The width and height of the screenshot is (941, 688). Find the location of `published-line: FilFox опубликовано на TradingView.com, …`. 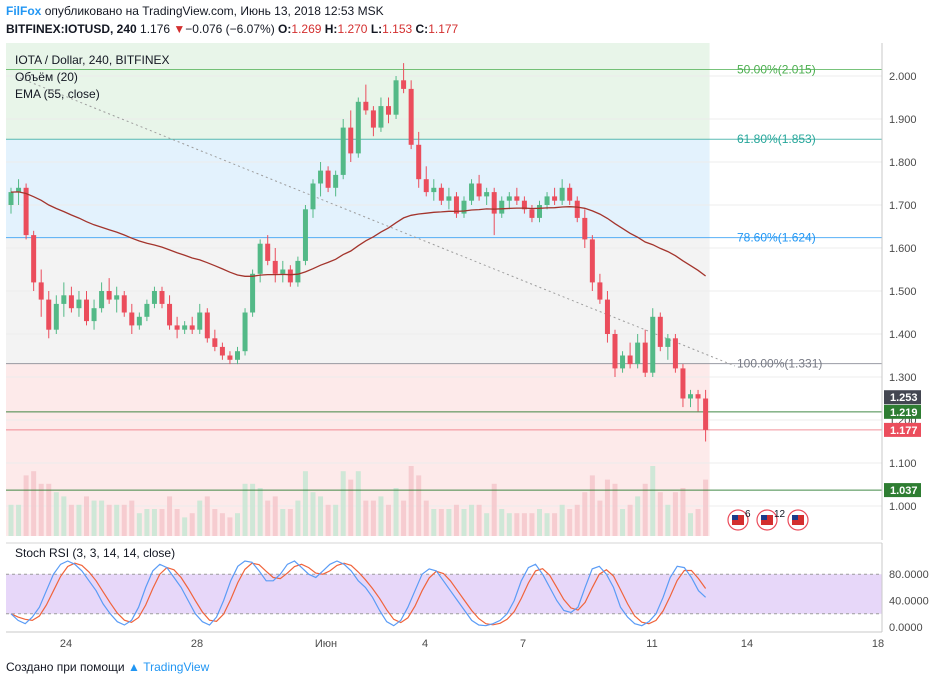

published-line: FilFox опубликовано на TradingView.com, … is located at coordinates (195, 11).